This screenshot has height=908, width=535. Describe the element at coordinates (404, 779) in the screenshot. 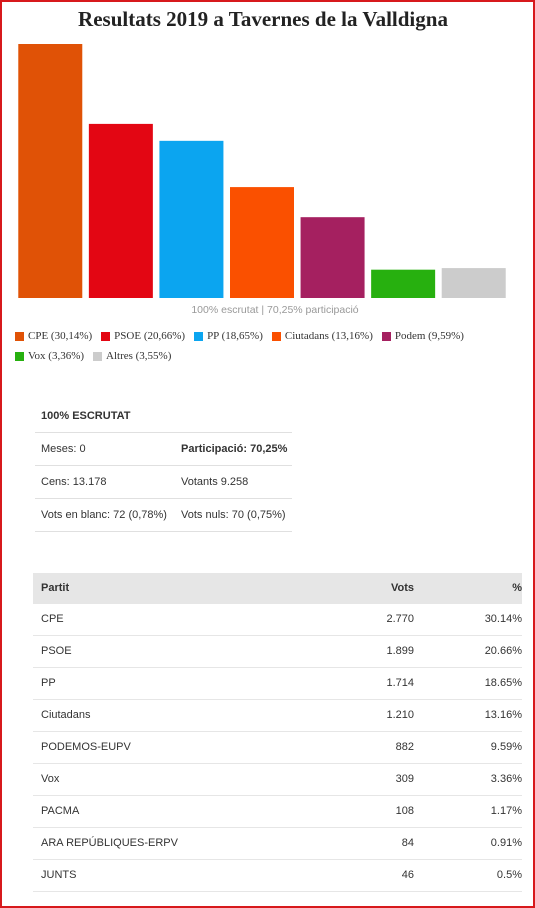

I see `table-cell: 309` at that location.